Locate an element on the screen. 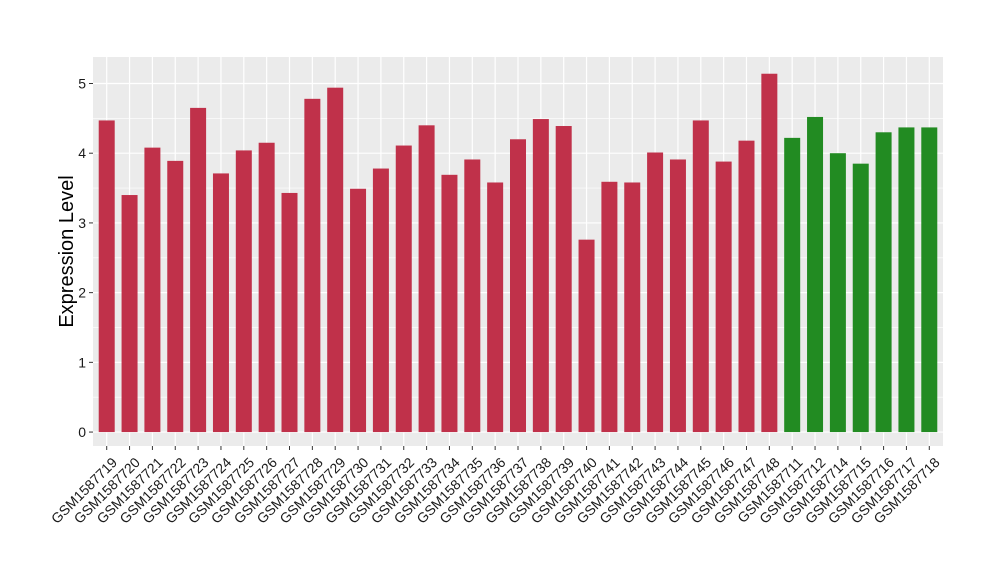 The height and width of the screenshot is (580, 1000). y-tick-label: 2 is located at coordinates (82, 293).